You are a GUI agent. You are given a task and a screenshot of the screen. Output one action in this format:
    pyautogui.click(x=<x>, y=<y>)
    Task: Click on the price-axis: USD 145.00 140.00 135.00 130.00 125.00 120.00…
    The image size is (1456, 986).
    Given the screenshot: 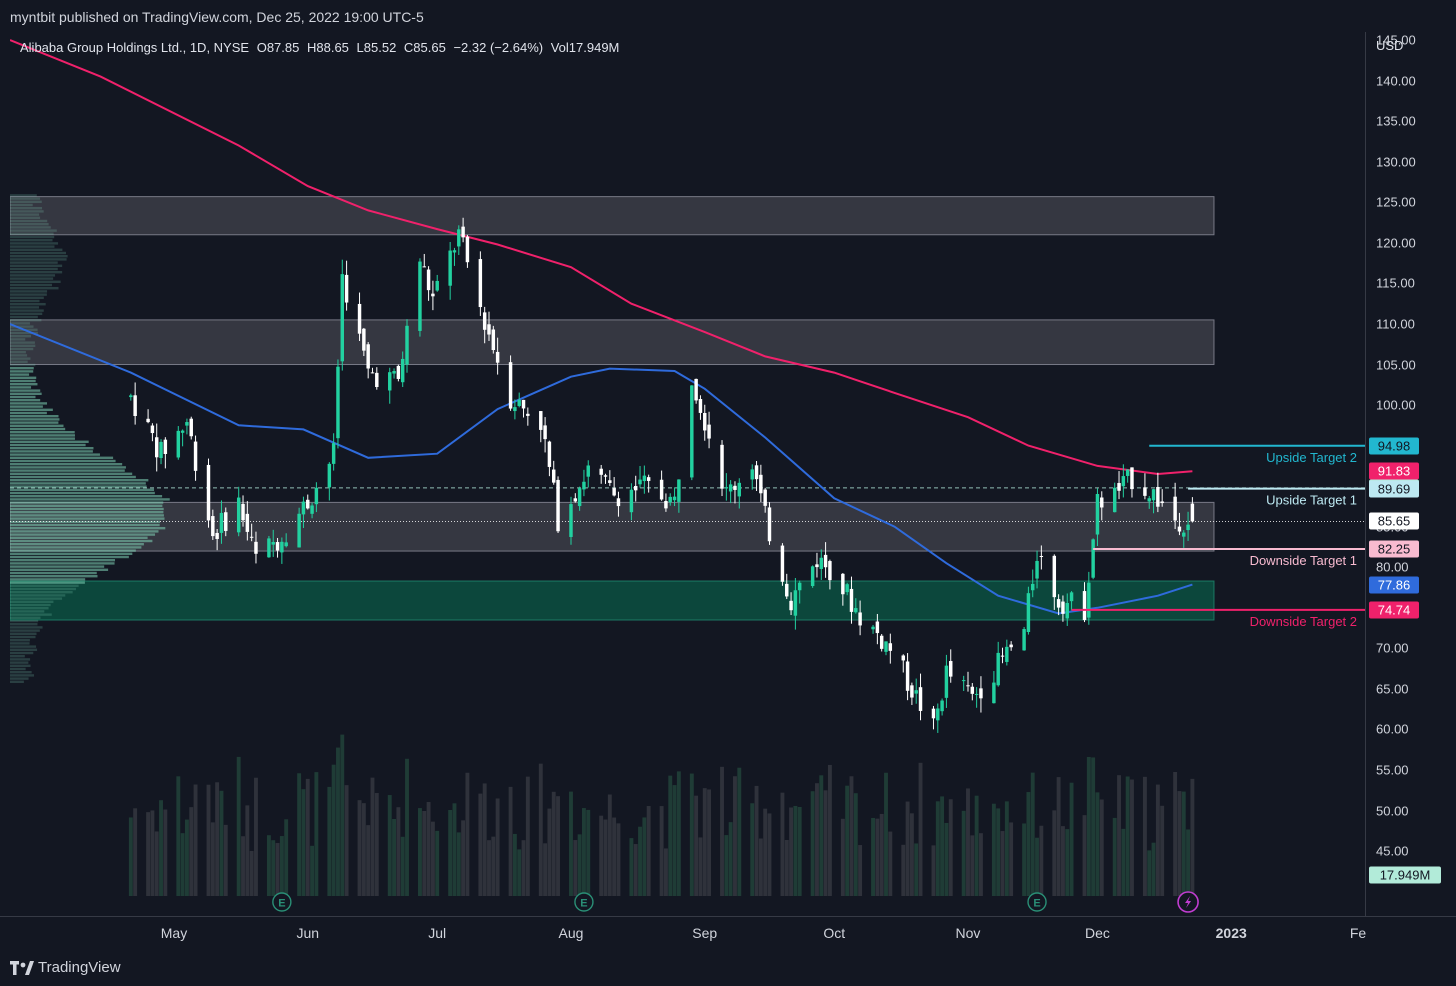 What is the action you would take?
    pyautogui.click(x=1410, y=474)
    